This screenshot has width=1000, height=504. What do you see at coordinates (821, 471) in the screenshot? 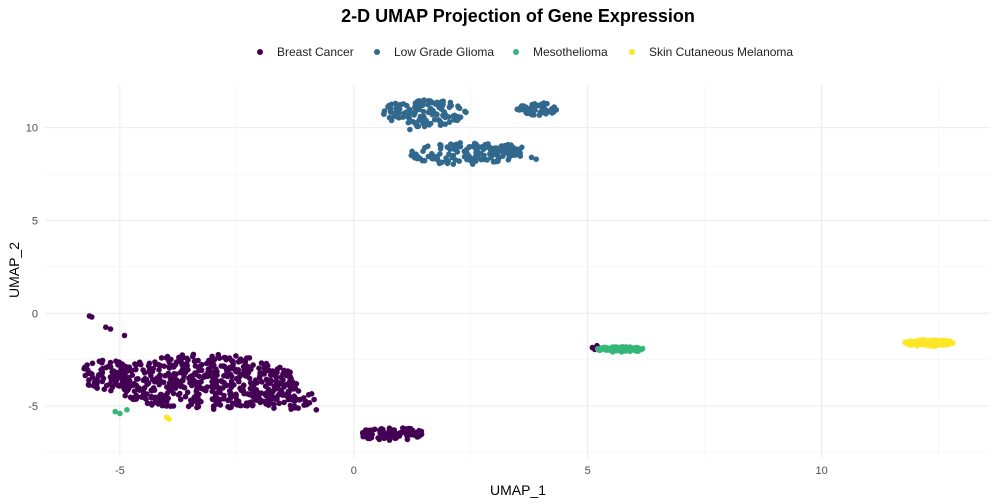
I see `x-tick-label: 10` at bounding box center [821, 471].